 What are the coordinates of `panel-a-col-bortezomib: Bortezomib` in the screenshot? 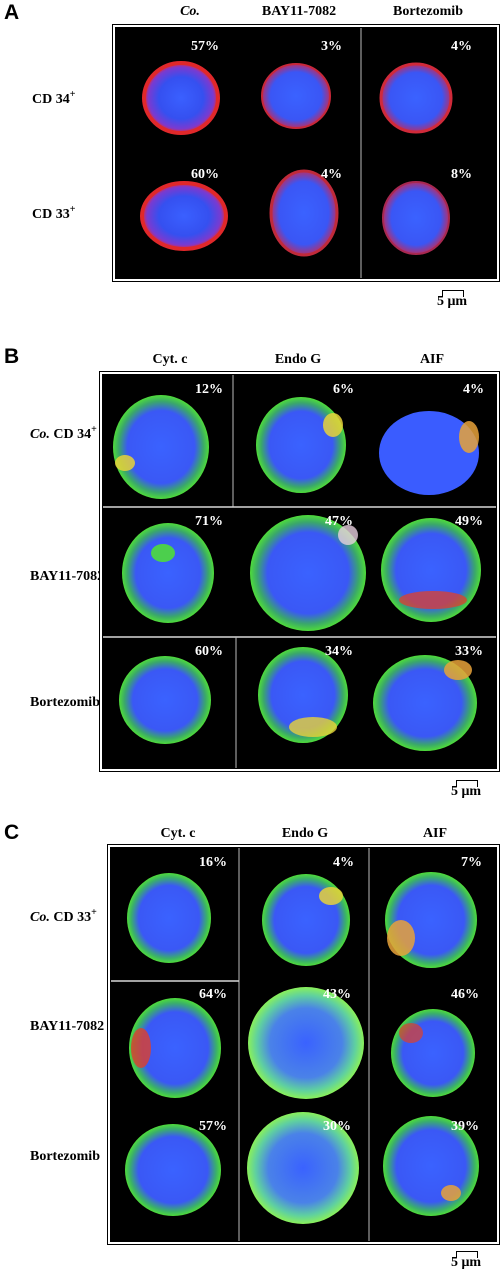 It's located at (428, 11).